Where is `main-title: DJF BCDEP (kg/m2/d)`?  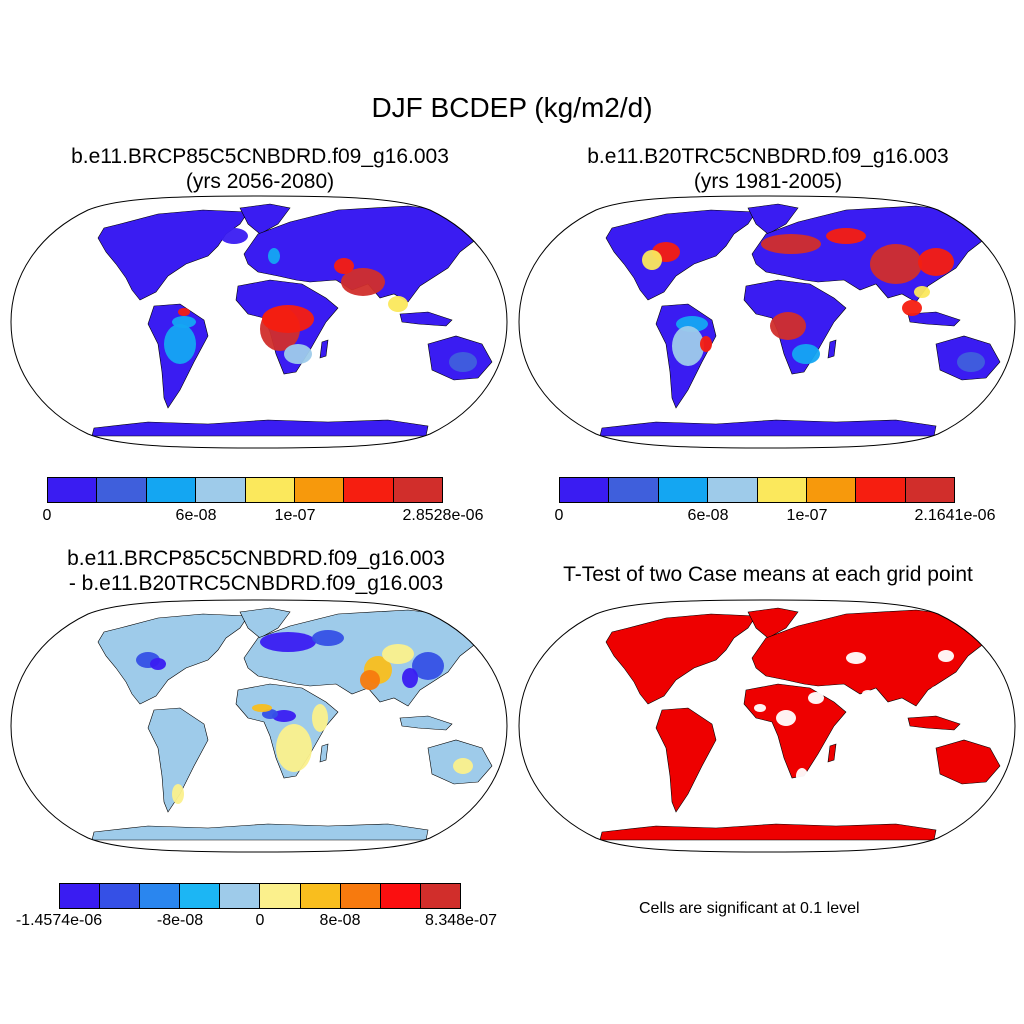 main-title: DJF BCDEP (kg/m2/d) is located at coordinates (512, 107).